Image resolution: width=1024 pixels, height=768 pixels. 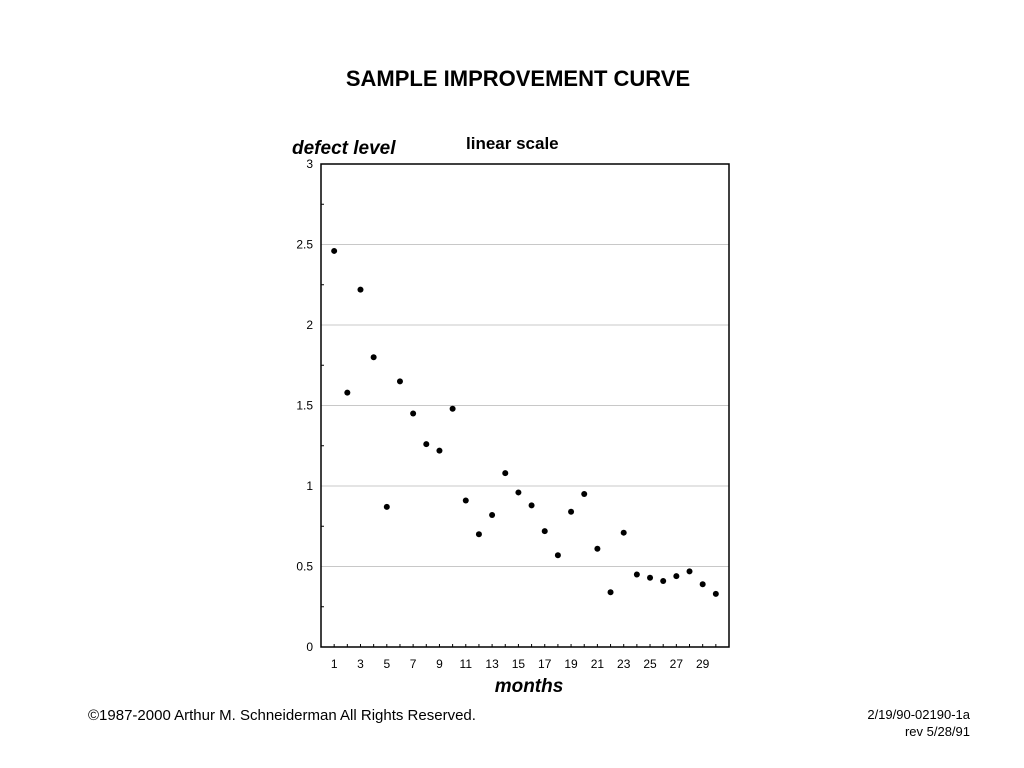 I want to click on document-id: 2/19/90-02190-1a, so click(x=918, y=714).